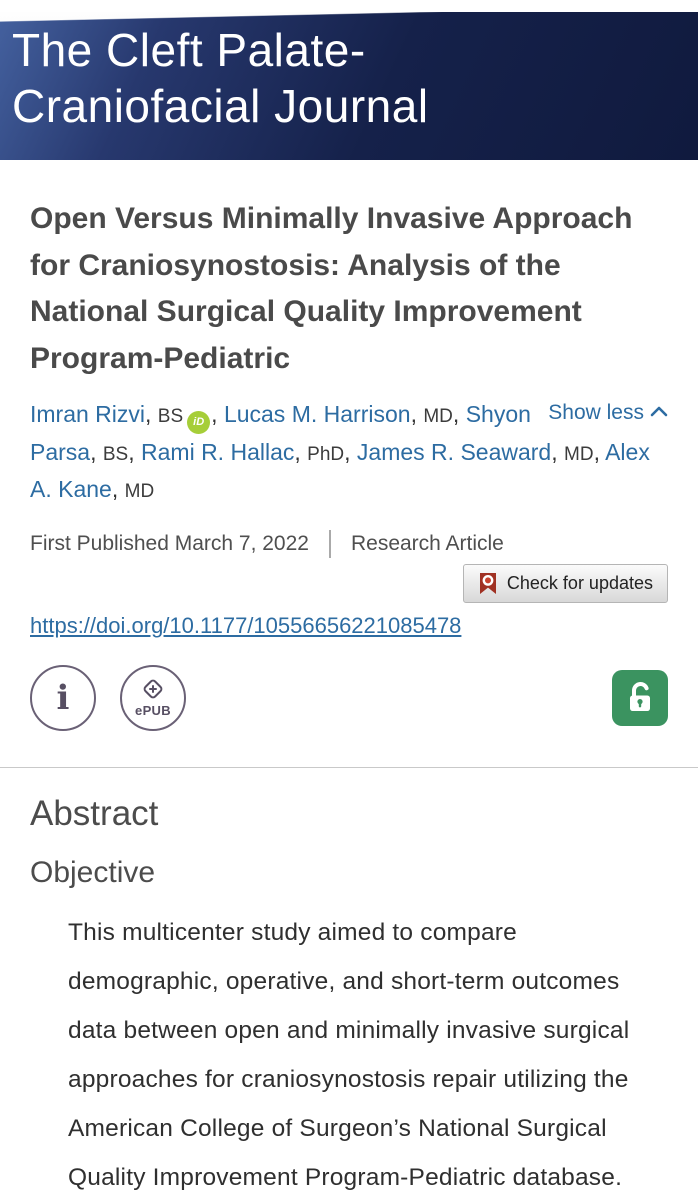  I want to click on article-type-label: Research Article, so click(427, 543).